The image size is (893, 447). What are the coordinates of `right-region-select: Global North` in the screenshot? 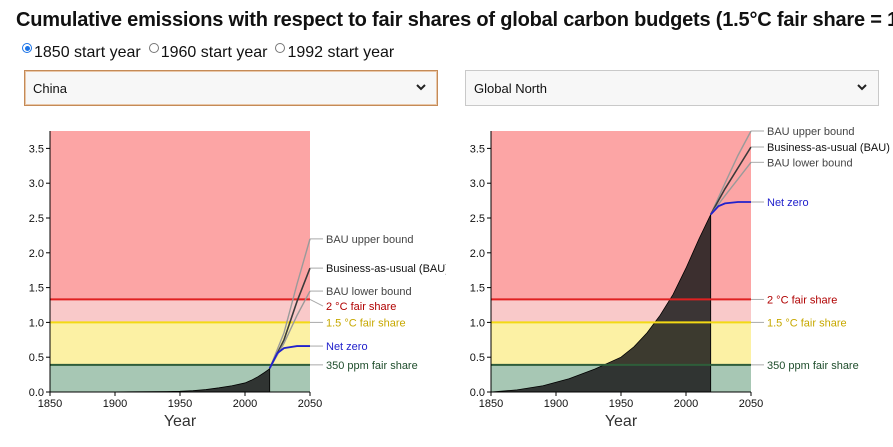 It's located at (672, 88).